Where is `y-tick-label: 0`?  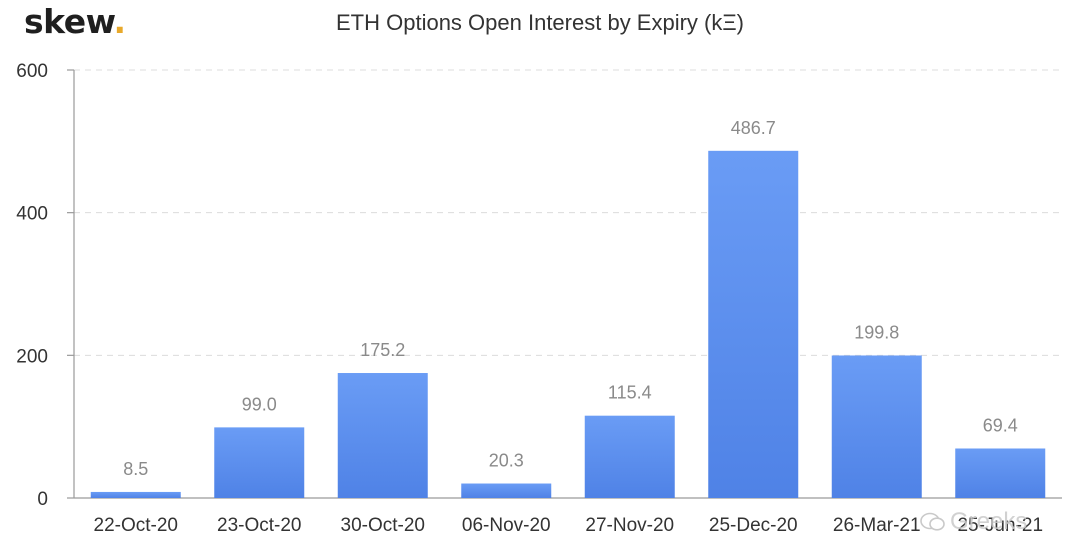
y-tick-label: 0 is located at coordinates (42, 499).